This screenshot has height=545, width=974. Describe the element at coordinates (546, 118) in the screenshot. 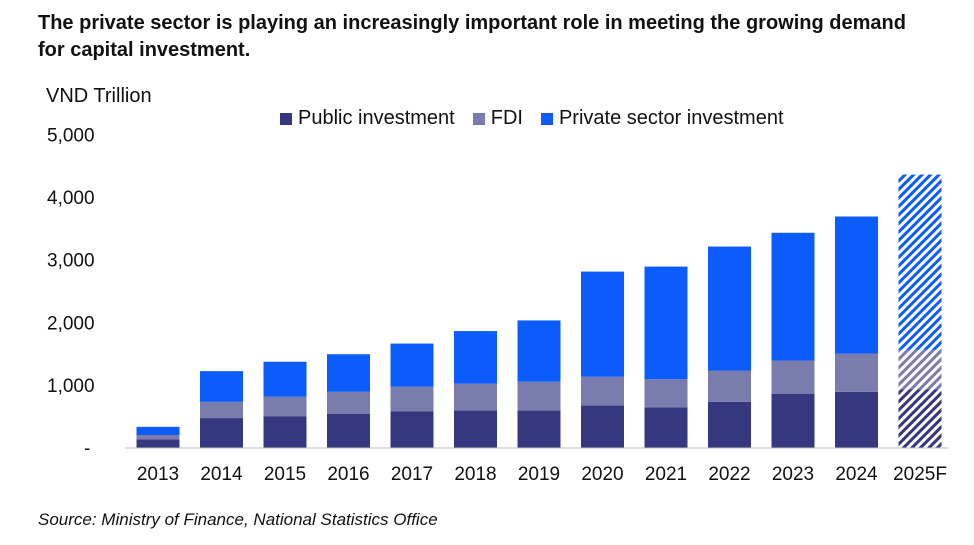

I see `legend-swatch-private` at that location.